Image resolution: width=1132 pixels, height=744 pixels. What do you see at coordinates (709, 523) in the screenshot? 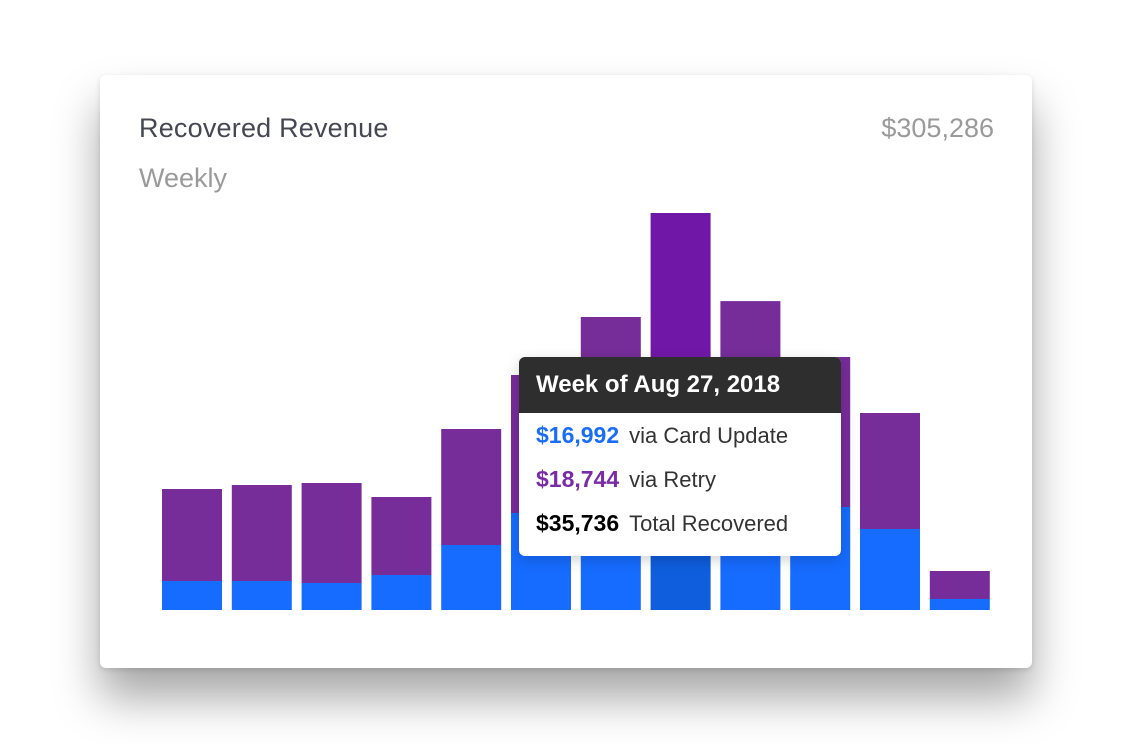
I see `tooltip-total-label: Total Recovered` at bounding box center [709, 523].